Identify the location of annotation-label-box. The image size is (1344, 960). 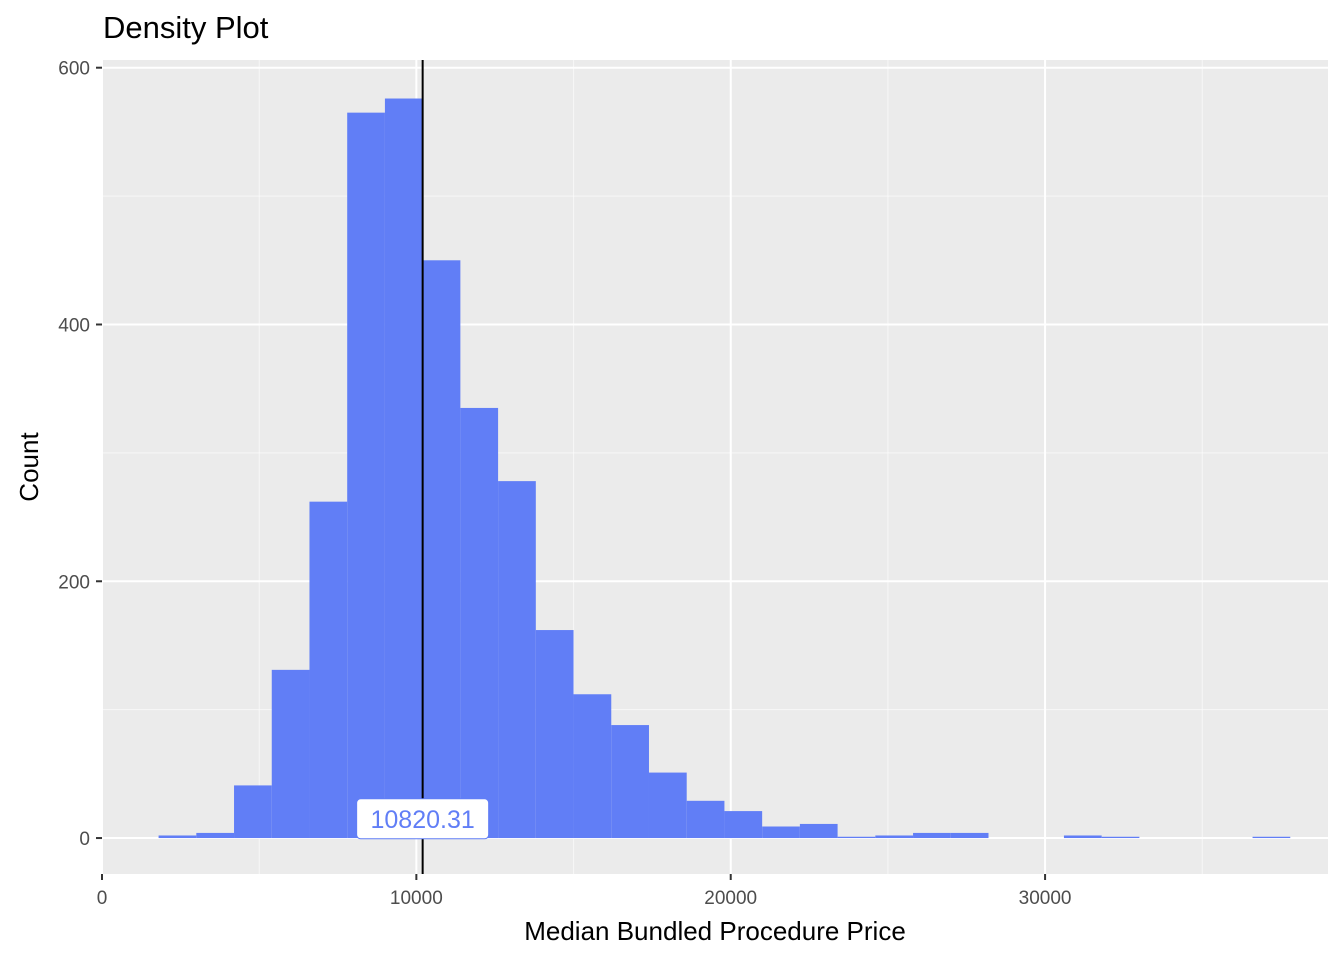
(423, 819).